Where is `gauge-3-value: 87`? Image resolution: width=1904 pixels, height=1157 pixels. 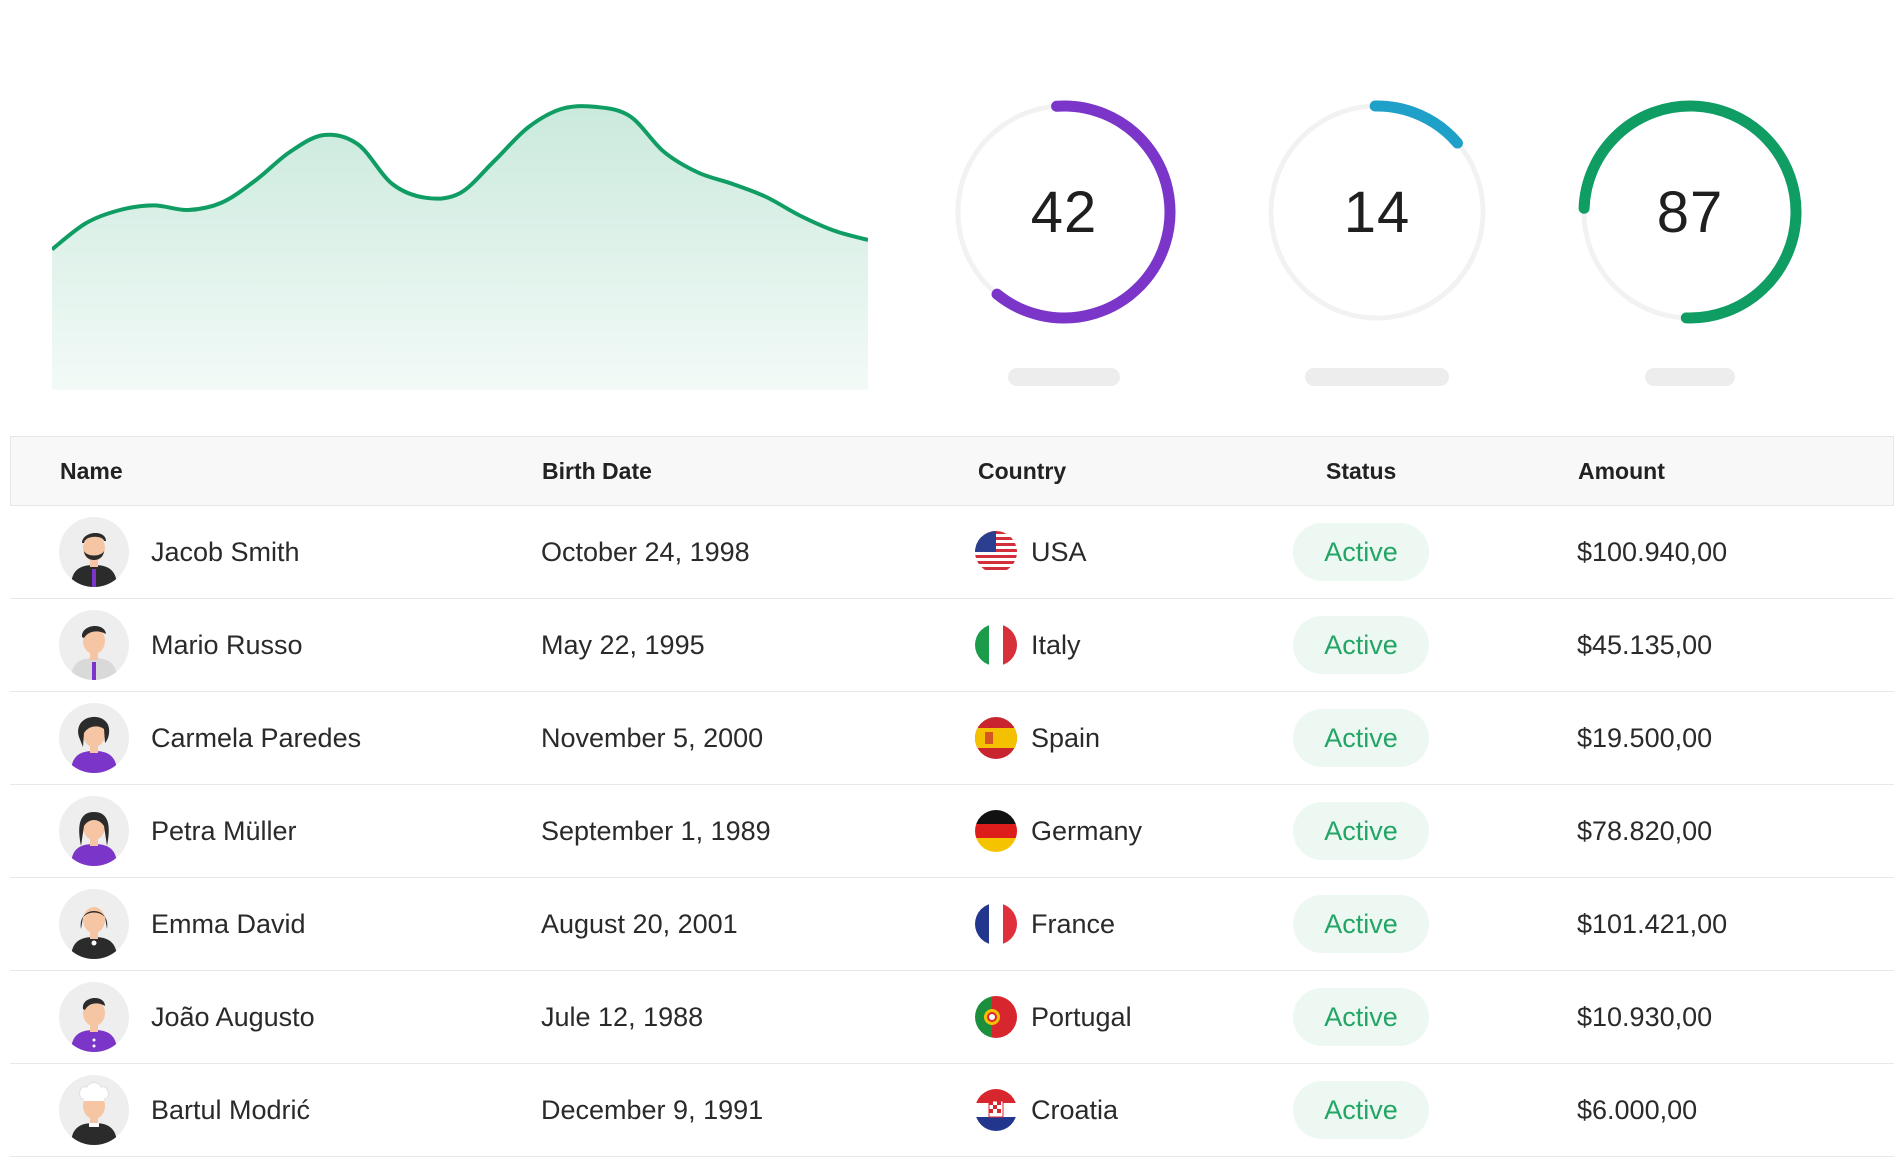 gauge-3-value: 87 is located at coordinates (1690, 212).